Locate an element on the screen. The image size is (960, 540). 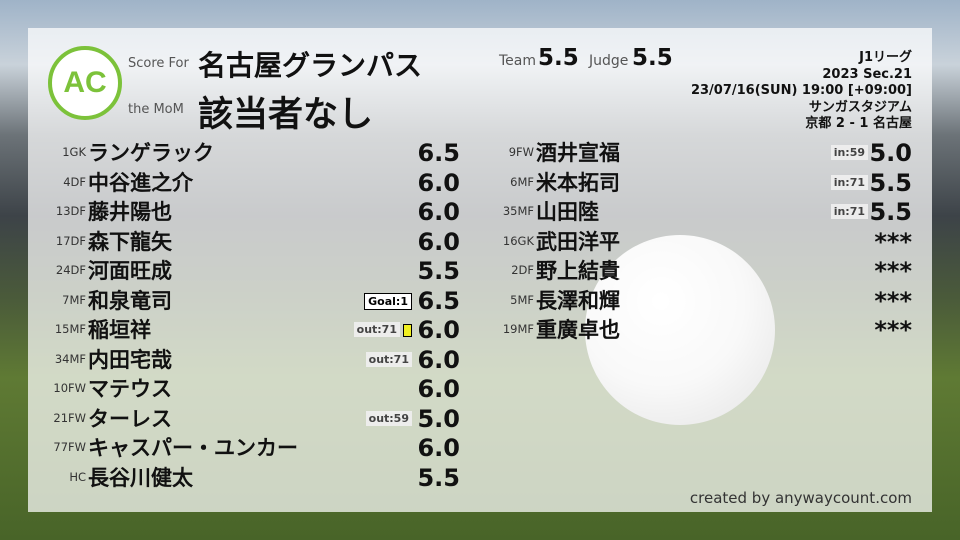
player-row: HC 長谷川健太 is located at coordinates (111, 477).